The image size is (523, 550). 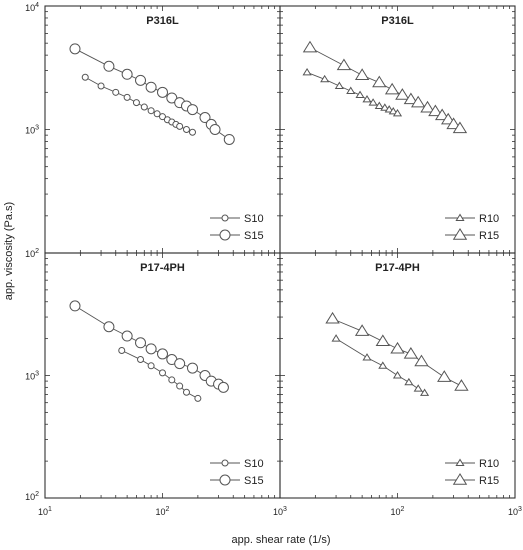 What do you see at coordinates (32, 252) in the screenshot?
I see `y-tick-labels: 10⁴ 10³ 10² 10³ 10²` at bounding box center [32, 252].